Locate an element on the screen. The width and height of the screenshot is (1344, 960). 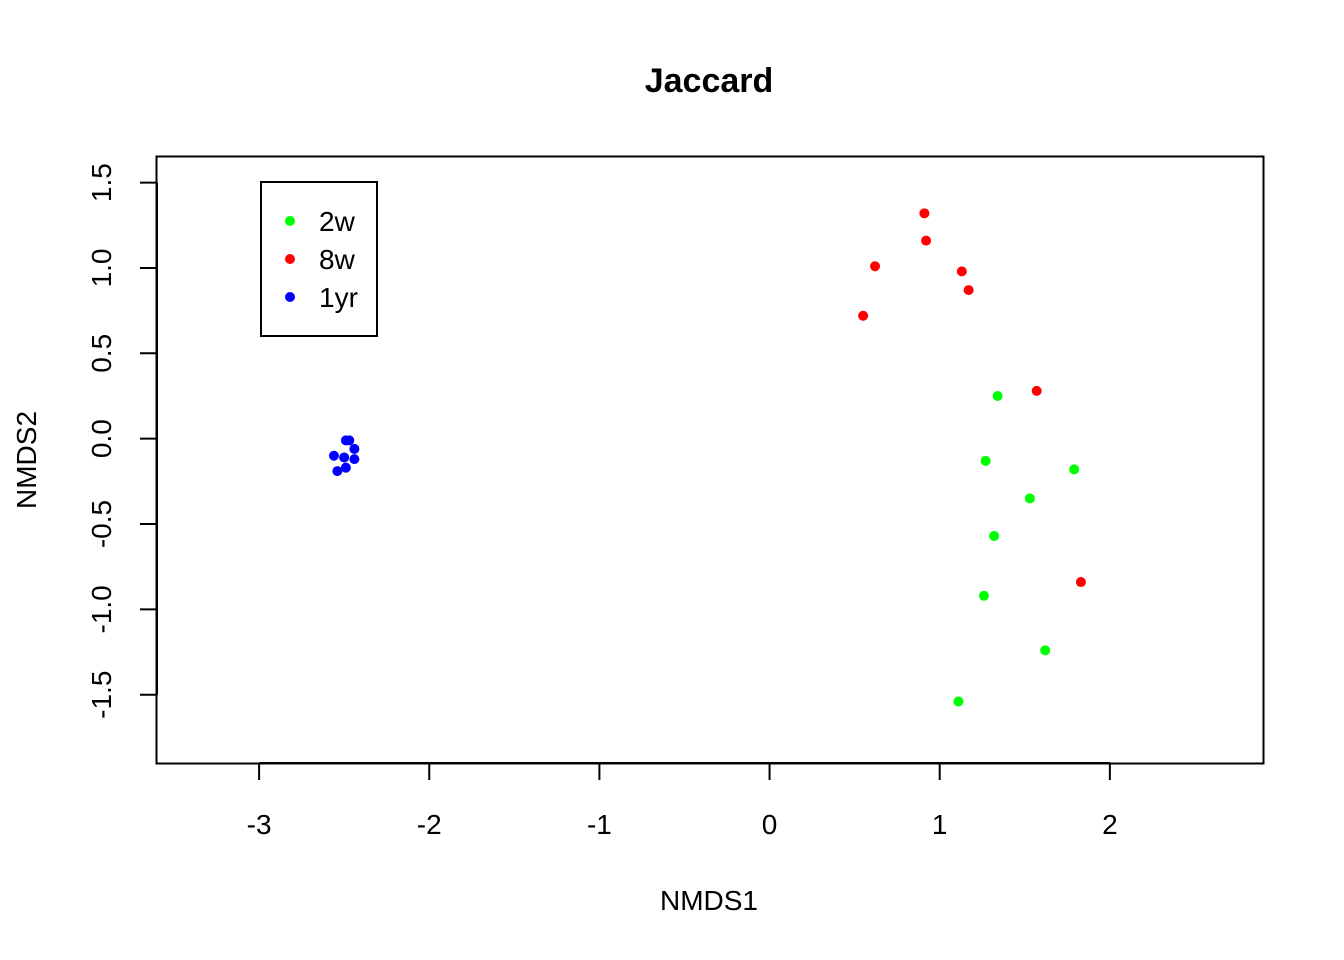
y-axis-label: NMDS2 is located at coordinates (26, 460).